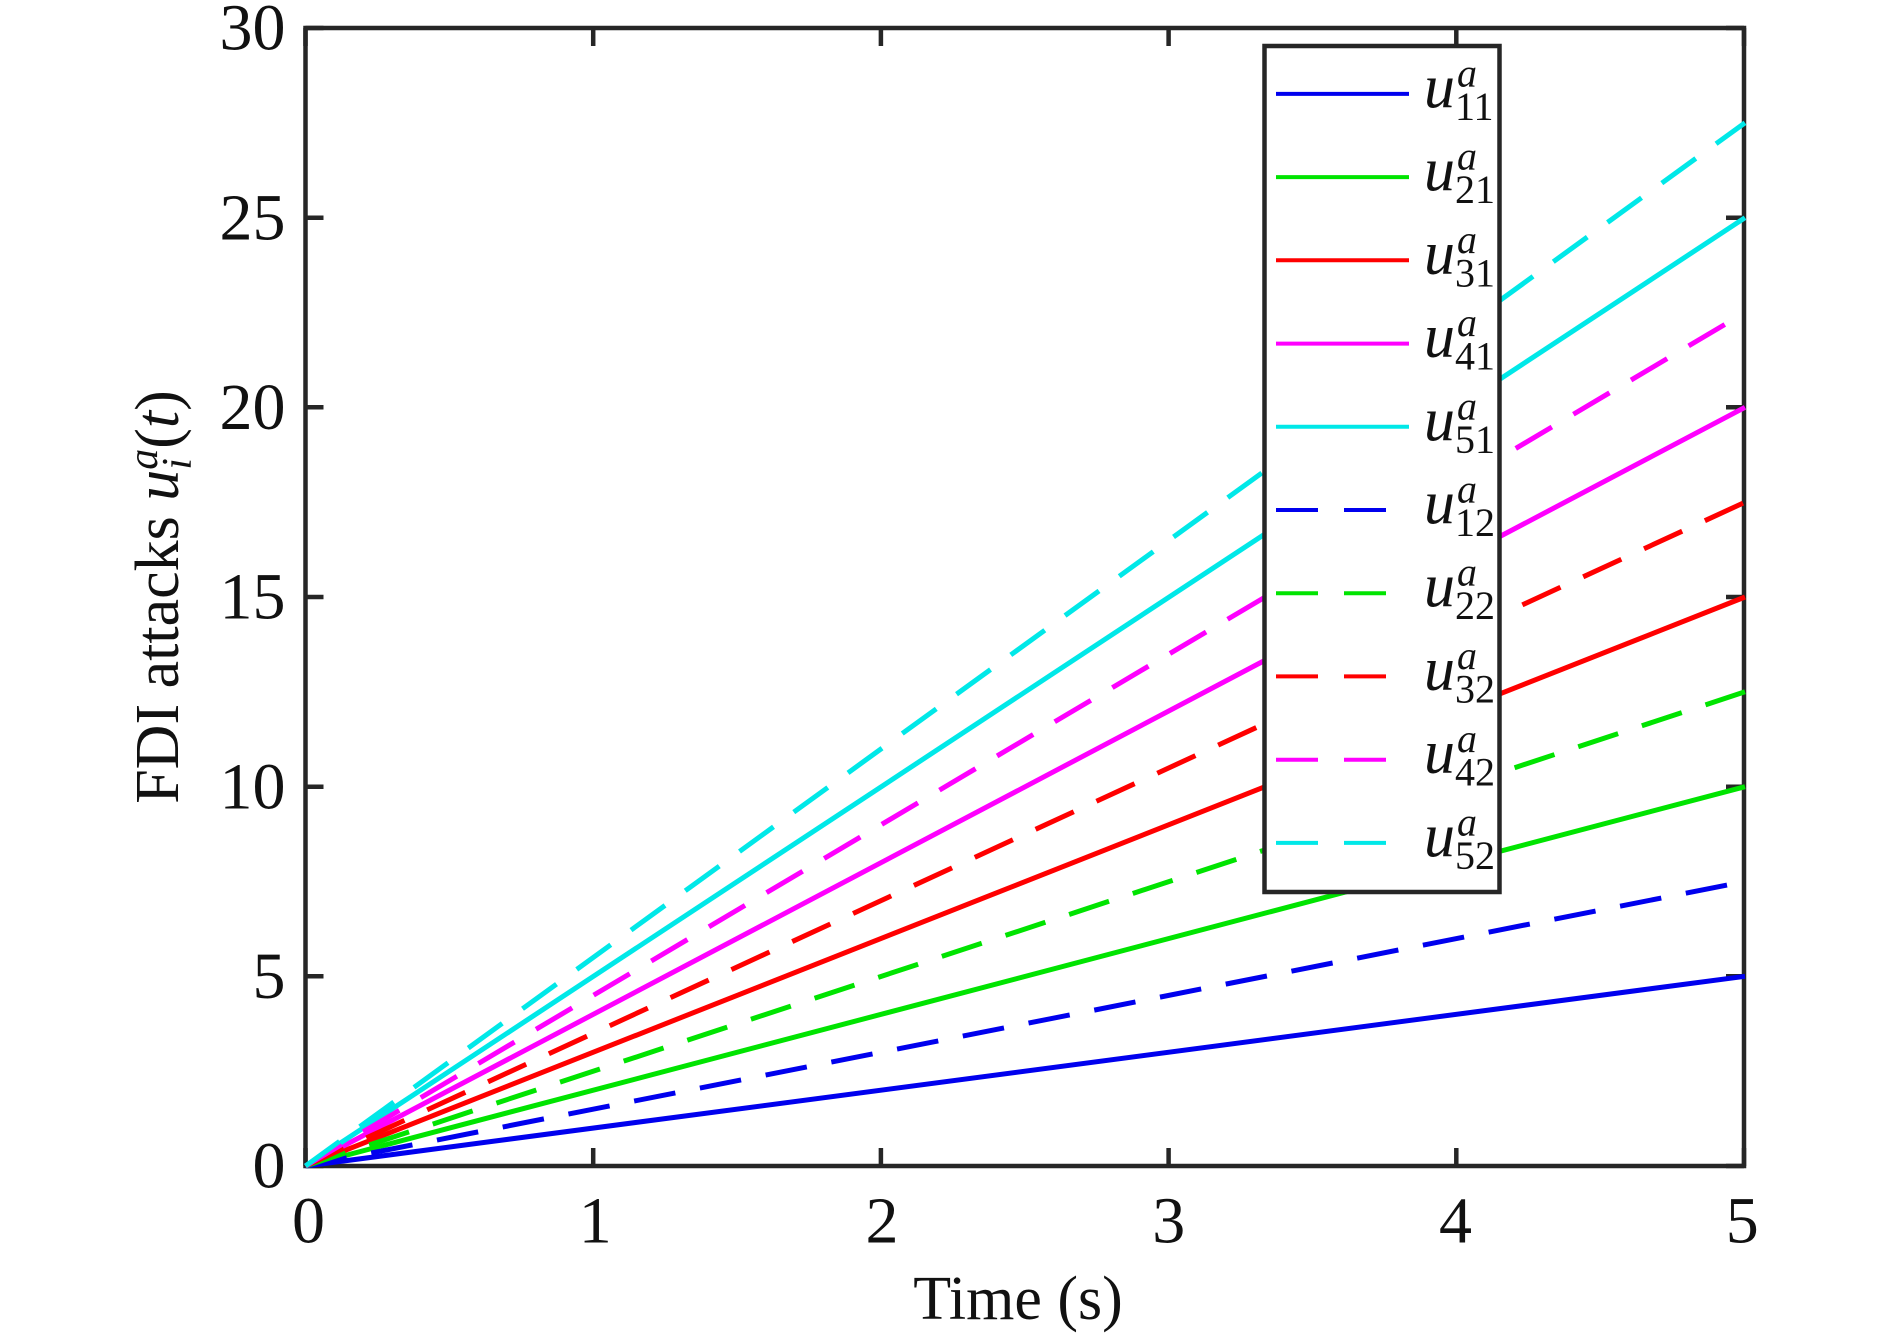 This screenshot has width=1890, height=1336. Describe the element at coordinates (253, 407) in the screenshot. I see `svg-text: 20` at that location.